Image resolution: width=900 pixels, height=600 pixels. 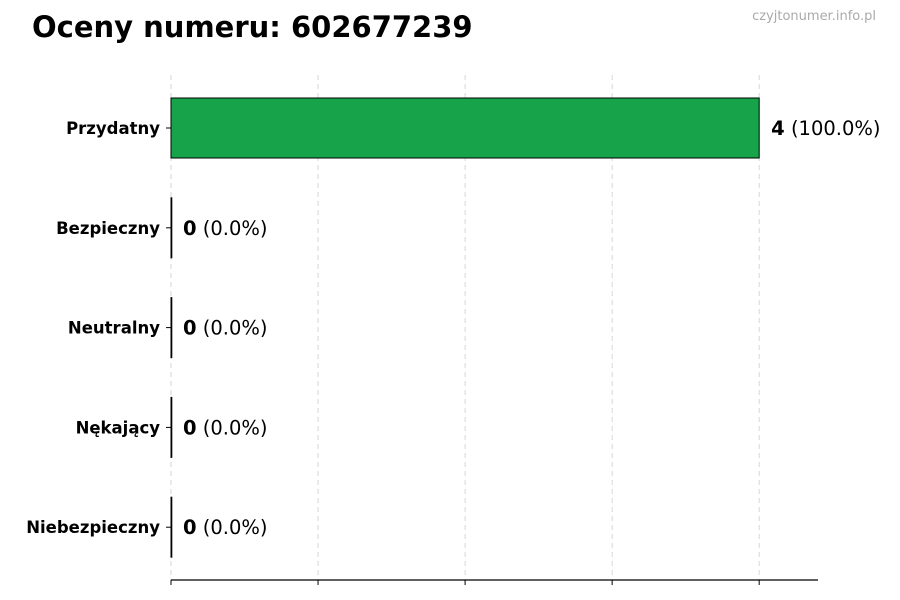 I want to click on data-label: 4 (100.0%), so click(x=825, y=128).